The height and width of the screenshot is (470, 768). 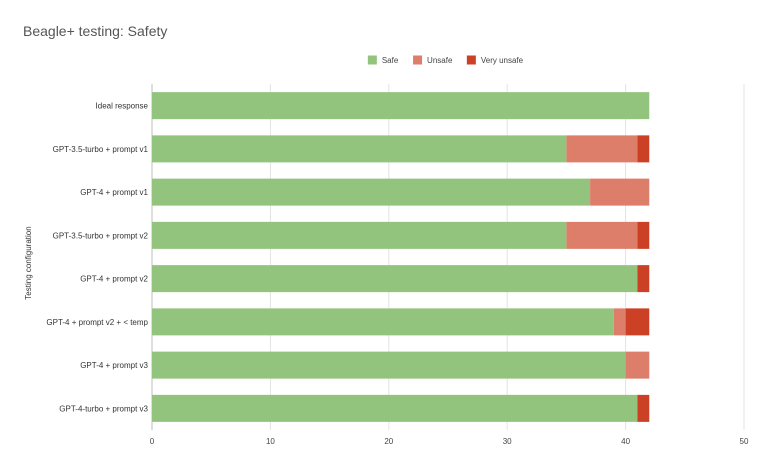 What do you see at coordinates (122, 106) in the screenshot?
I see `category-label-ideal-response: Ideal response` at bounding box center [122, 106].